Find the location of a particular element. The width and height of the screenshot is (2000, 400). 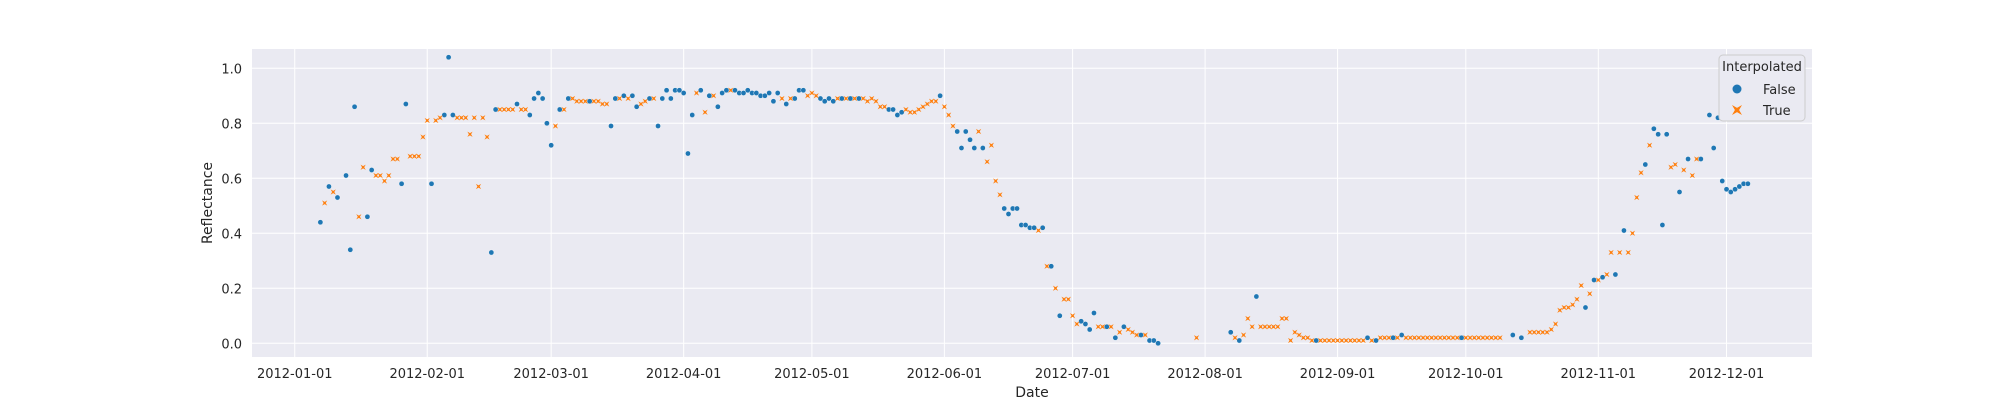

y-tick-label: 0.6 is located at coordinates (231, 179).